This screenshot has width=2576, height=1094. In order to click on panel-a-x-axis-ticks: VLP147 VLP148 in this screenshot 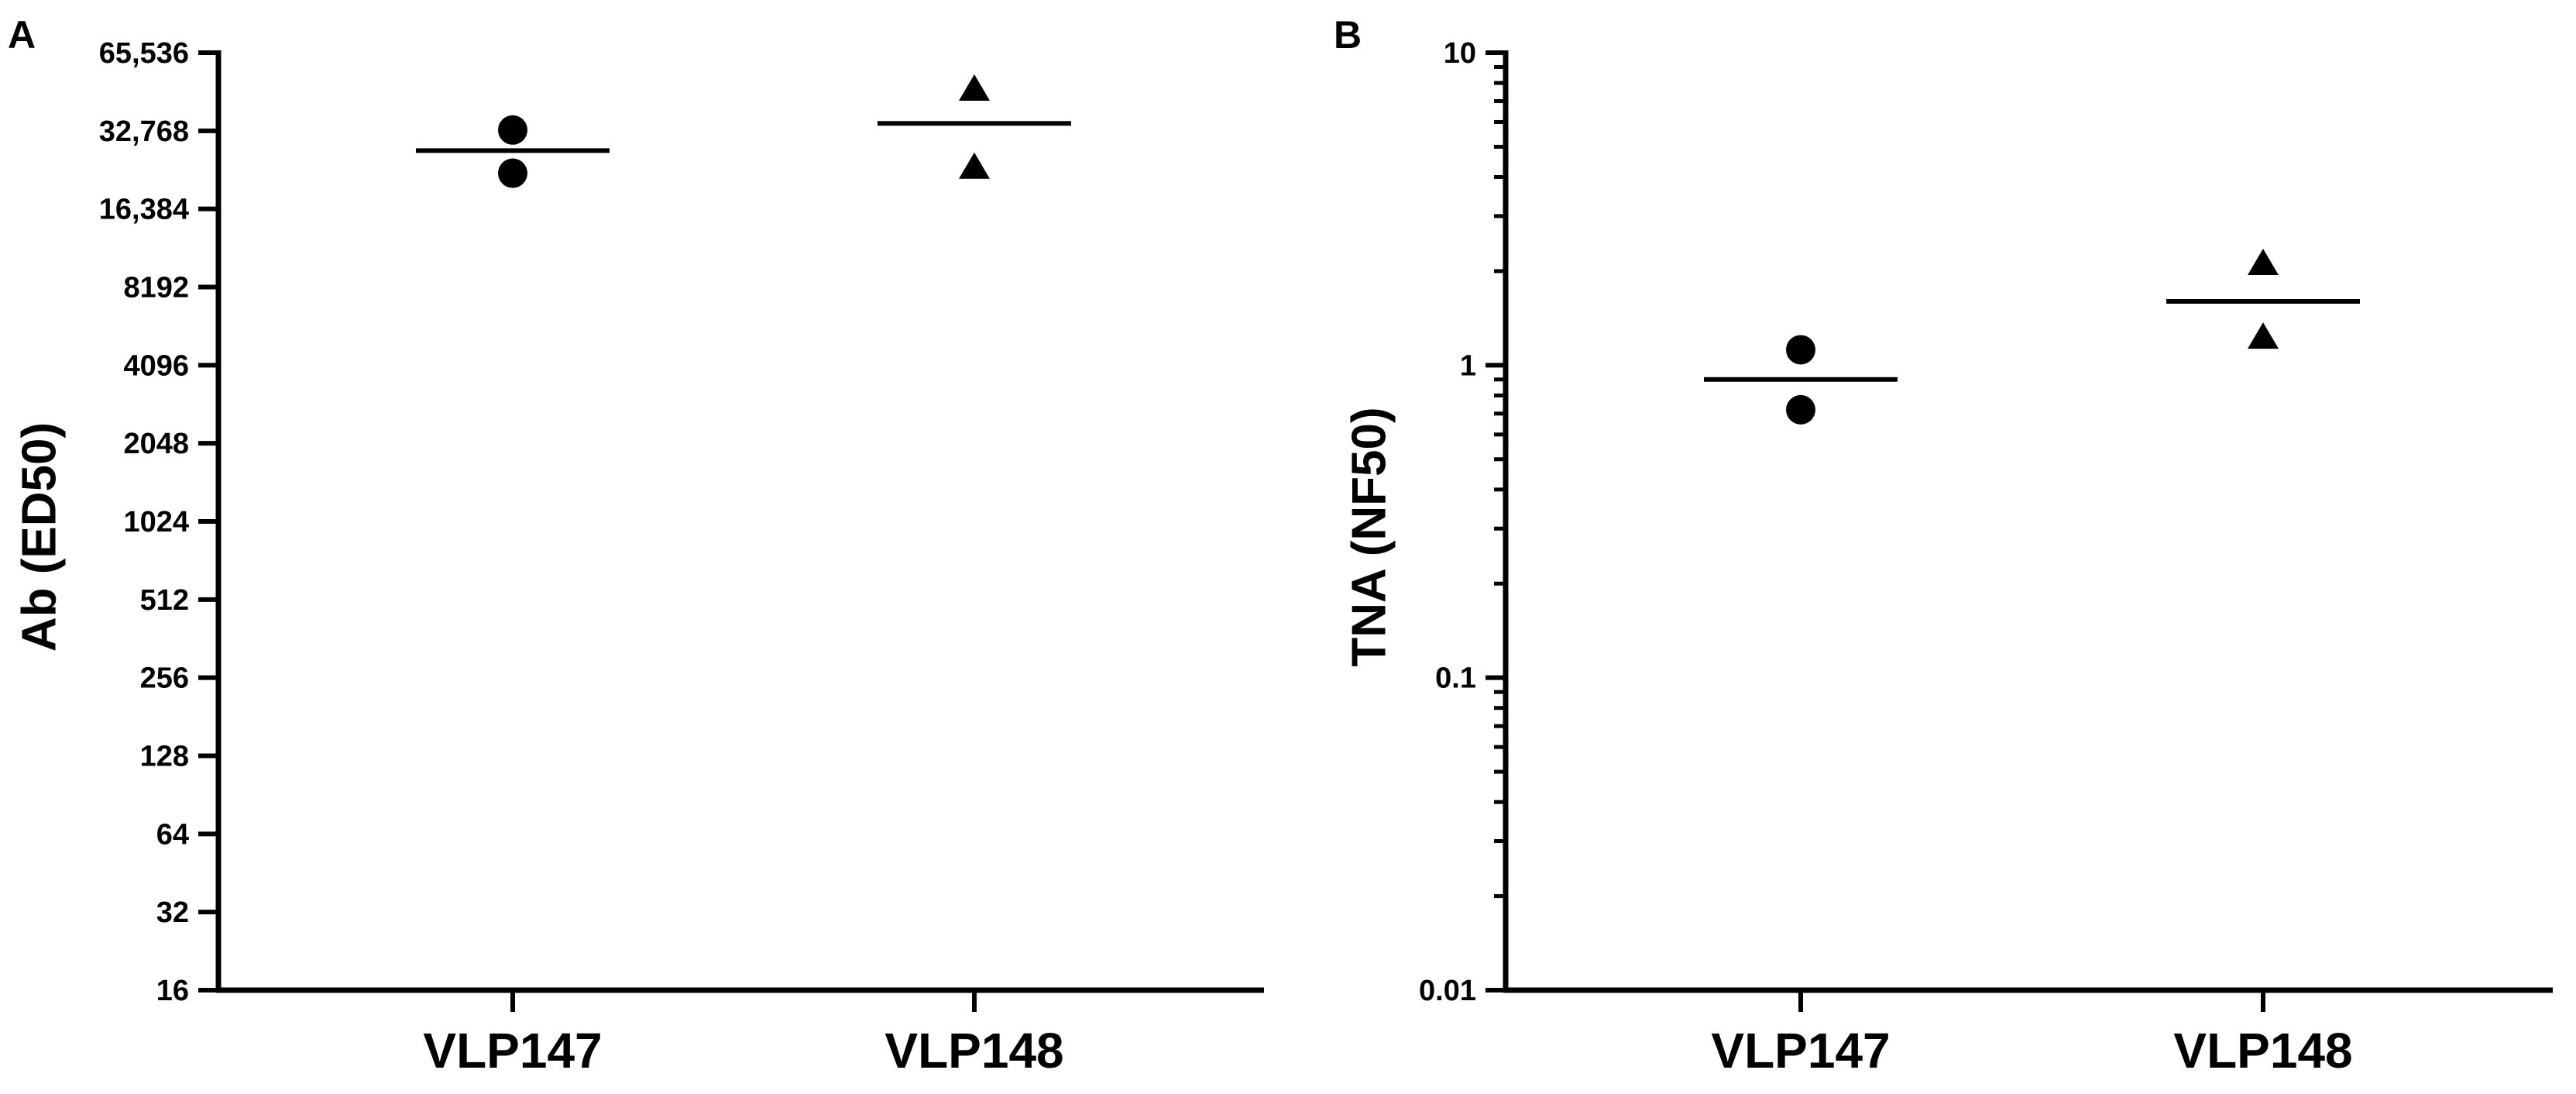, I will do `click(743, 1034)`.